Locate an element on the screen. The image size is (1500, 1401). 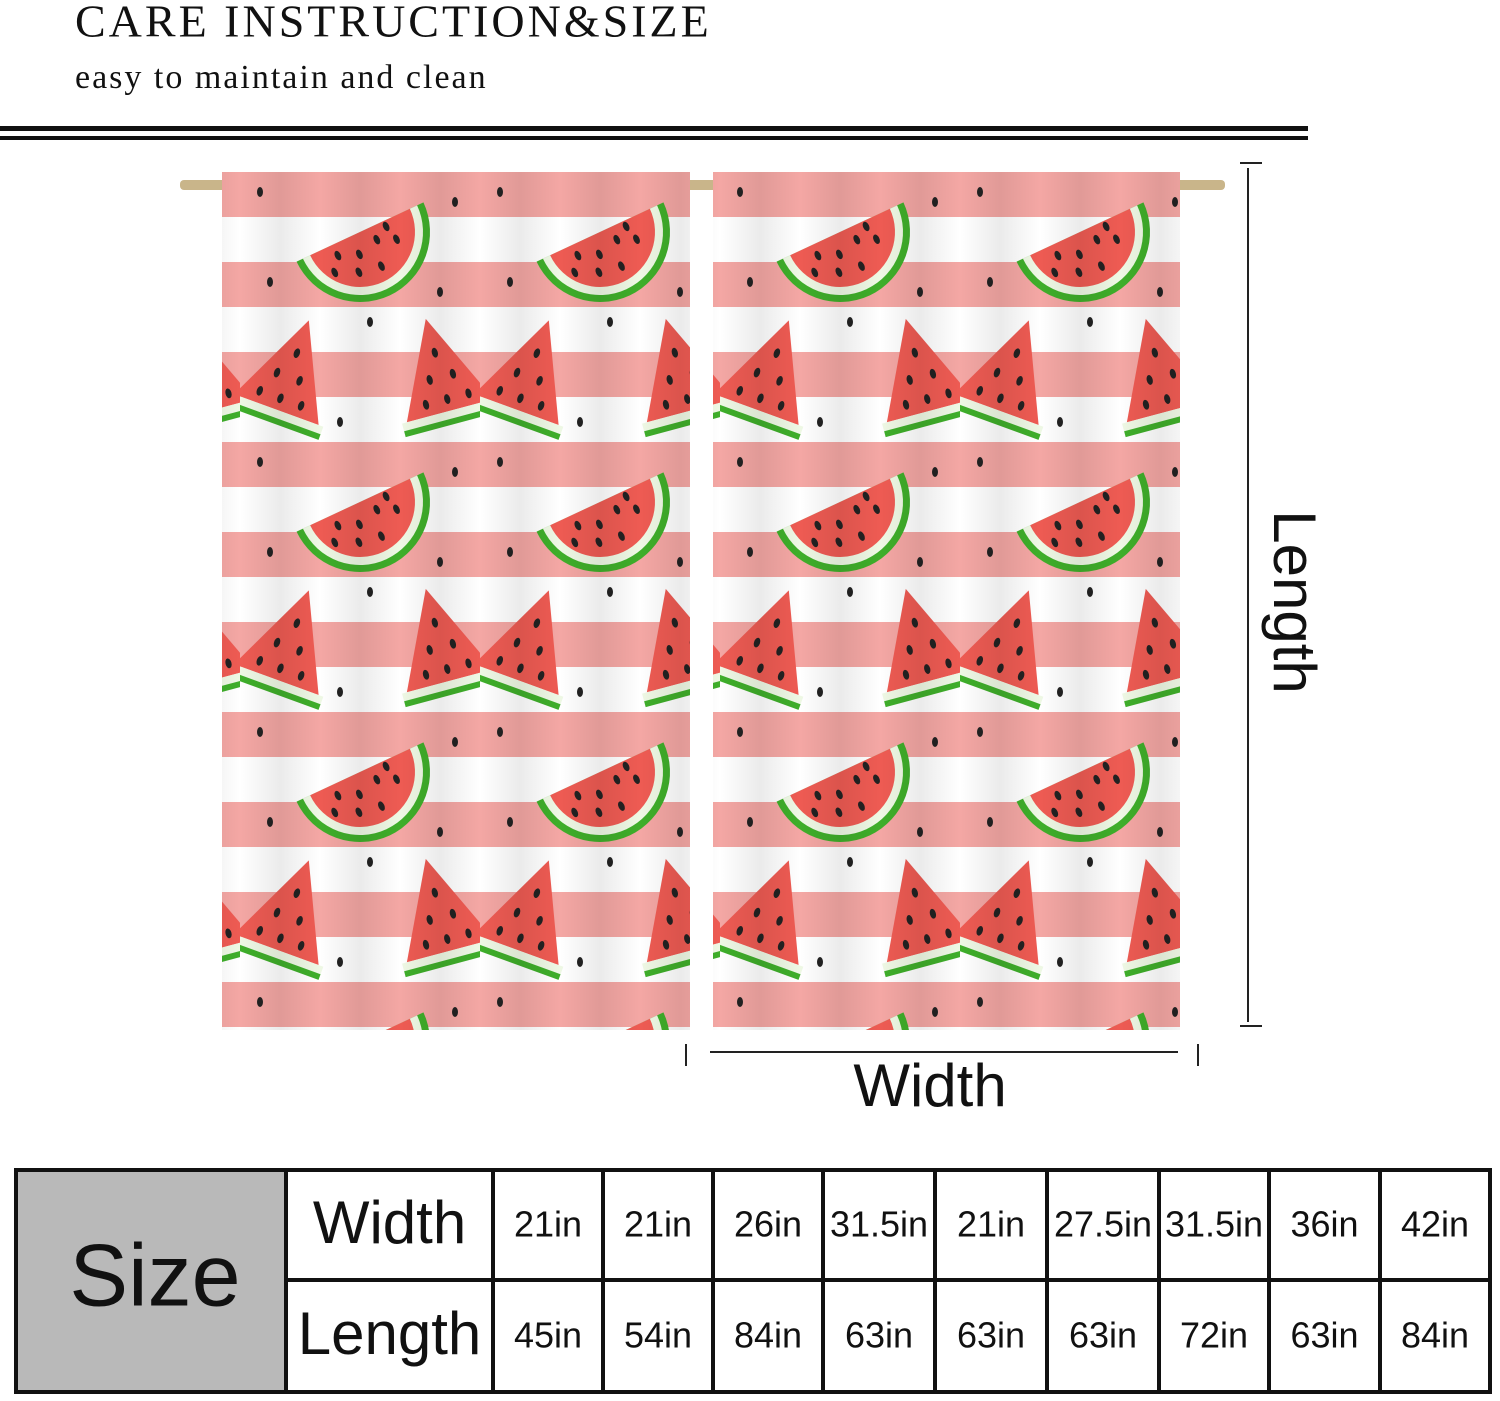
width-label: Width is located at coordinates (929, 1085).